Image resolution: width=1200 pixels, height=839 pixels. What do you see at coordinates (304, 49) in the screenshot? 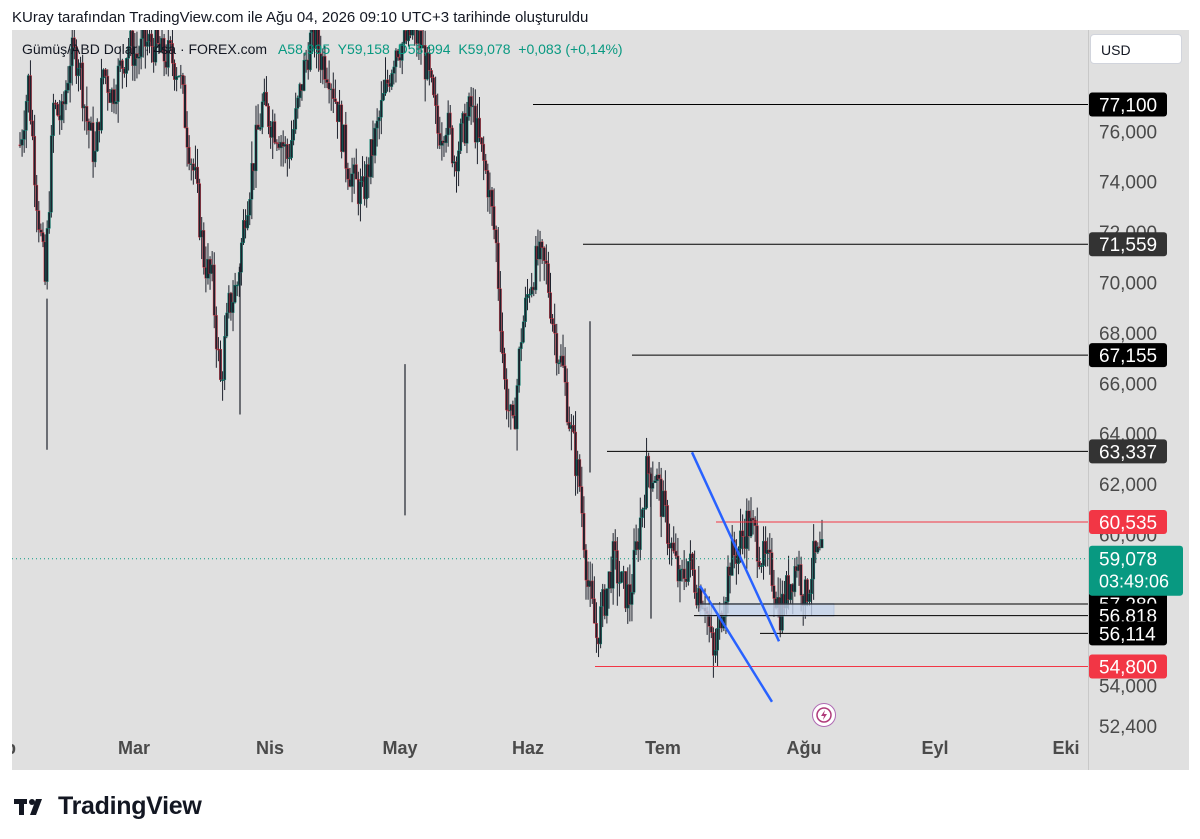
I see `legend-open: A58,995` at bounding box center [304, 49].